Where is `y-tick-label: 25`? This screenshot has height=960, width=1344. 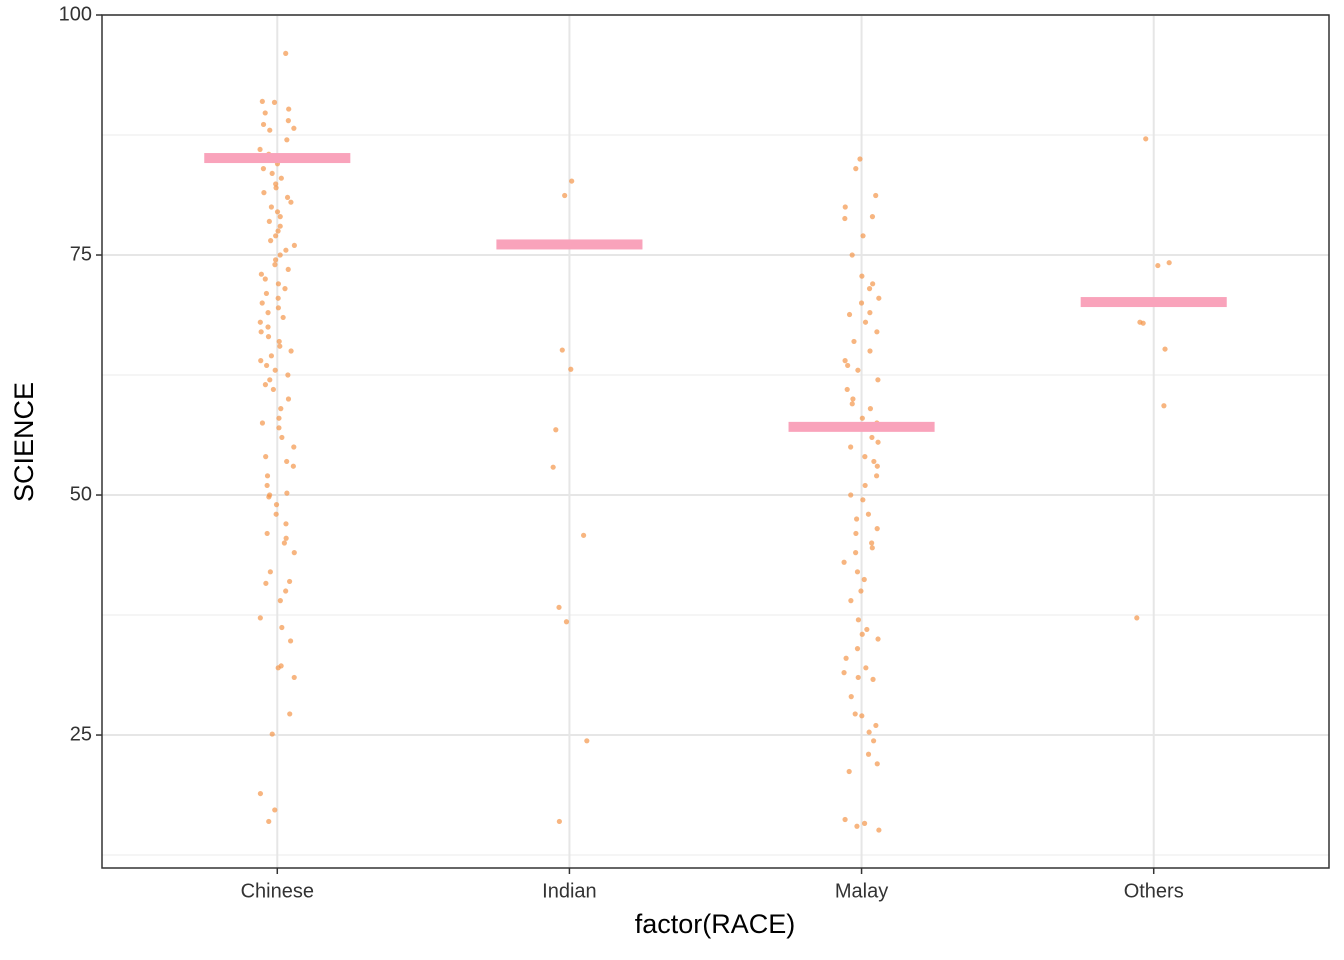 y-tick-label: 25 is located at coordinates (81, 734).